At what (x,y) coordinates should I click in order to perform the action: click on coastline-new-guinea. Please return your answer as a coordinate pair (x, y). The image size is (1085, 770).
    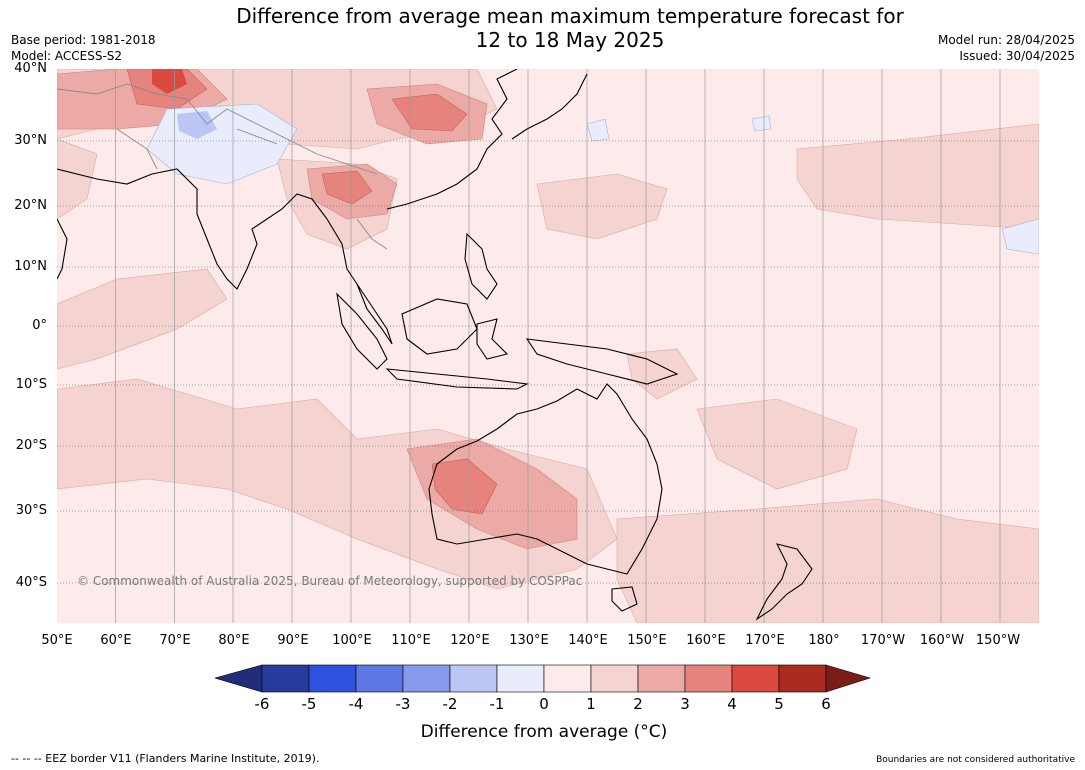
    Looking at the image, I should click on (602, 361).